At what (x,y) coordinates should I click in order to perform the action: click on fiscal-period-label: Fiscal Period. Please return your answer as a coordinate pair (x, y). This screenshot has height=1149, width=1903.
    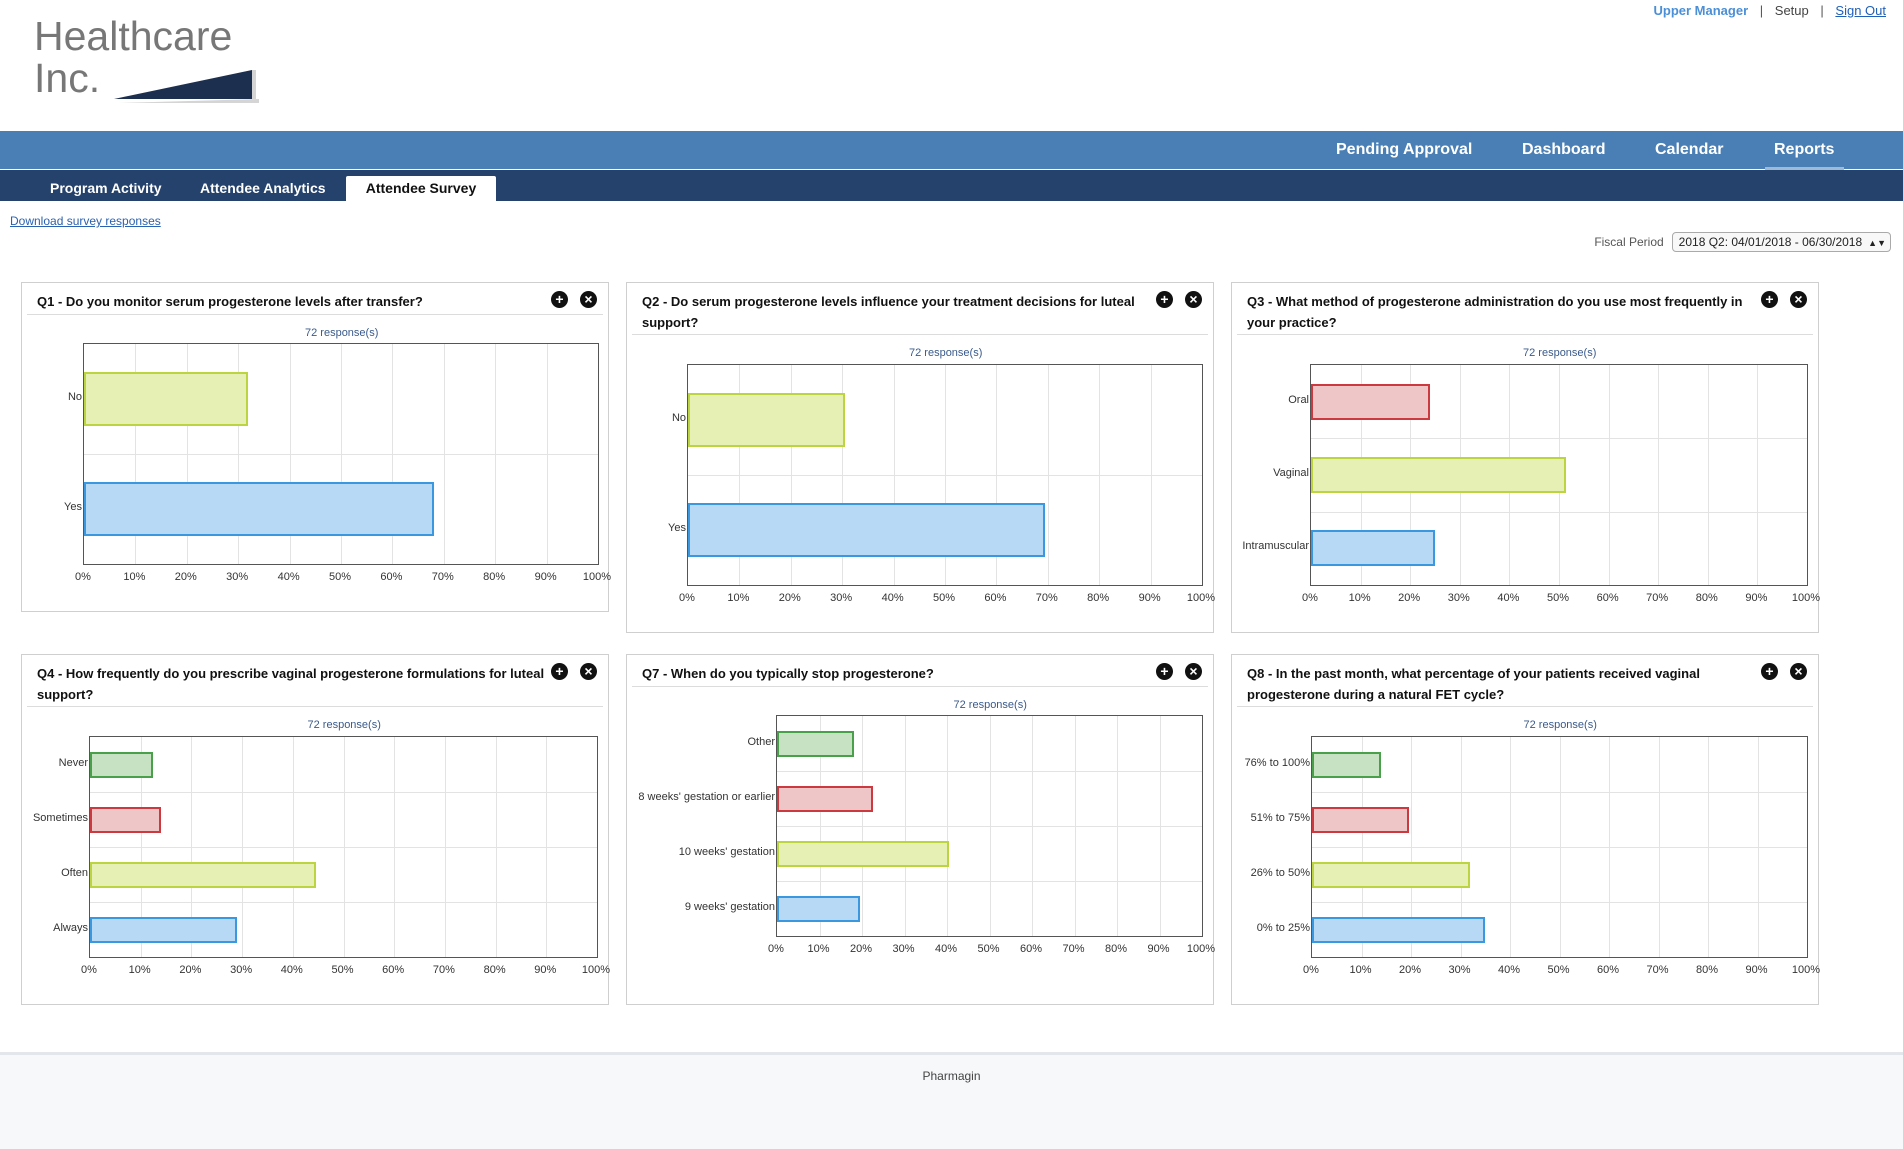
    Looking at the image, I should click on (1629, 242).